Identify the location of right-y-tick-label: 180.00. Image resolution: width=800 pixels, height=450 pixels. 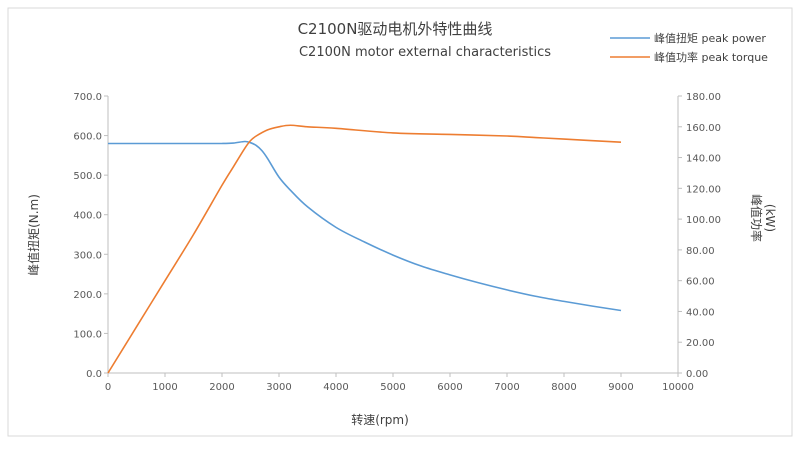
(703, 97).